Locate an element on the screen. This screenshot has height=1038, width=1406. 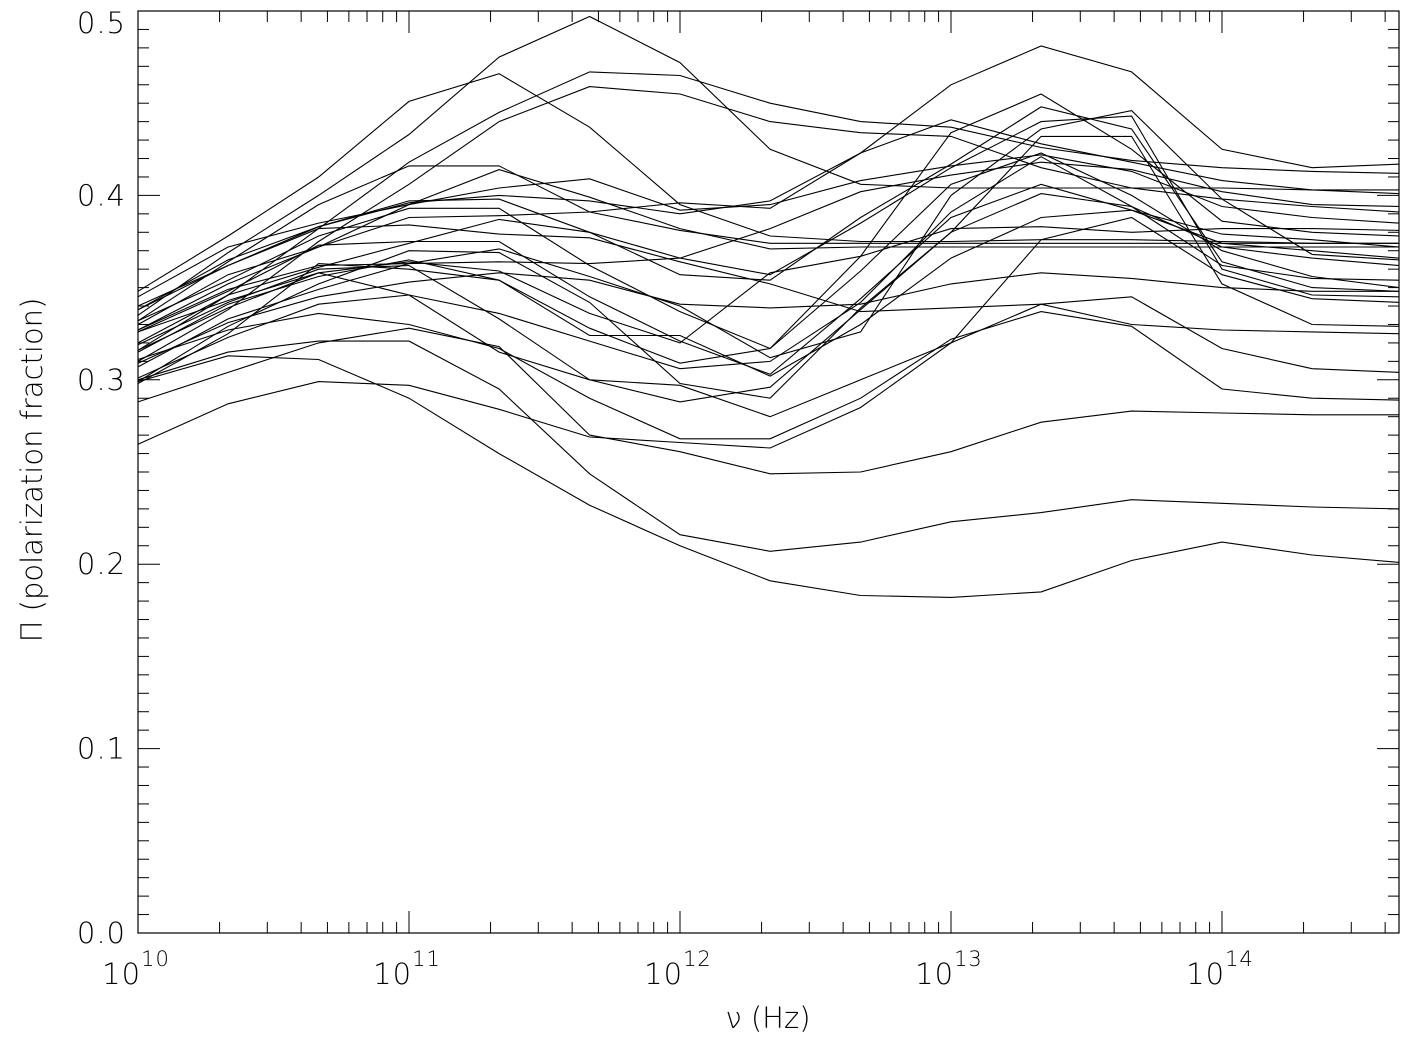
x-tick-label: 1012 is located at coordinates (678, 969).